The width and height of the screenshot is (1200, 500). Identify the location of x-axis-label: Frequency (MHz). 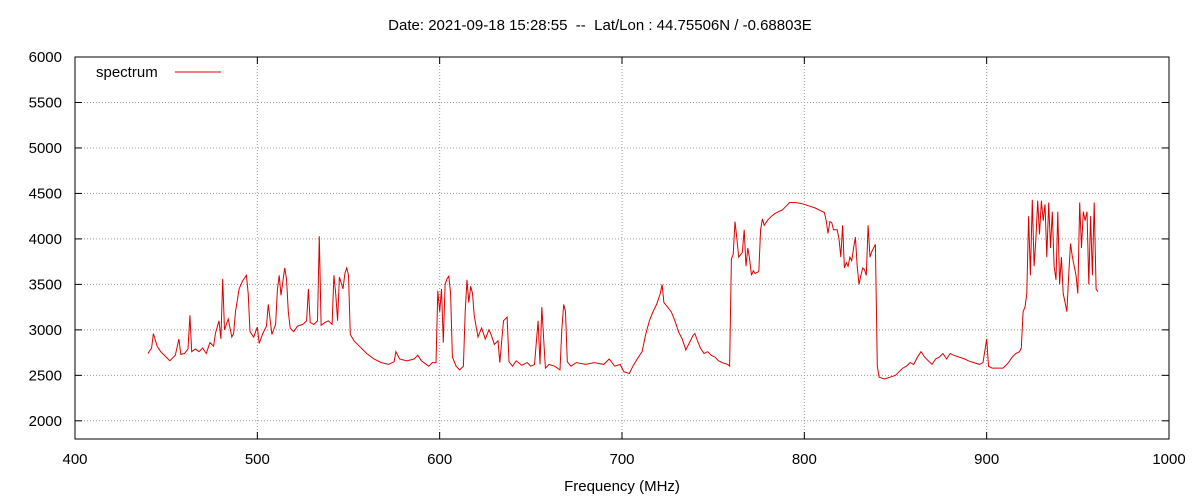
(622, 486).